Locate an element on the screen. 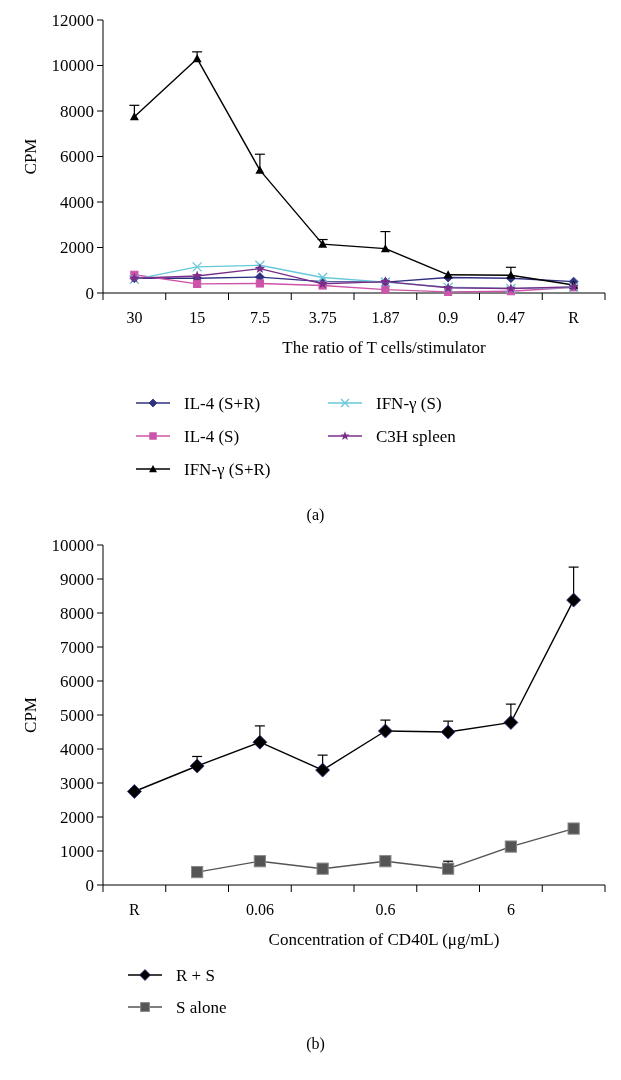 The image size is (621, 1080). x-axis-title: The ratio of T cells/stimulator is located at coordinates (384, 347).